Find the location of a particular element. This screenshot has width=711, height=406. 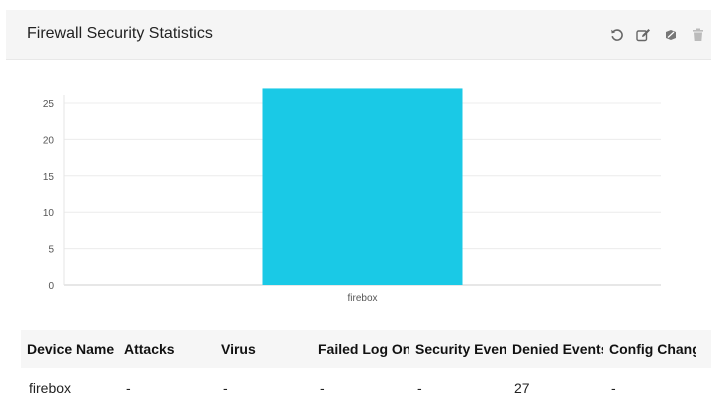

column-header-virus: Virus is located at coordinates (238, 349).